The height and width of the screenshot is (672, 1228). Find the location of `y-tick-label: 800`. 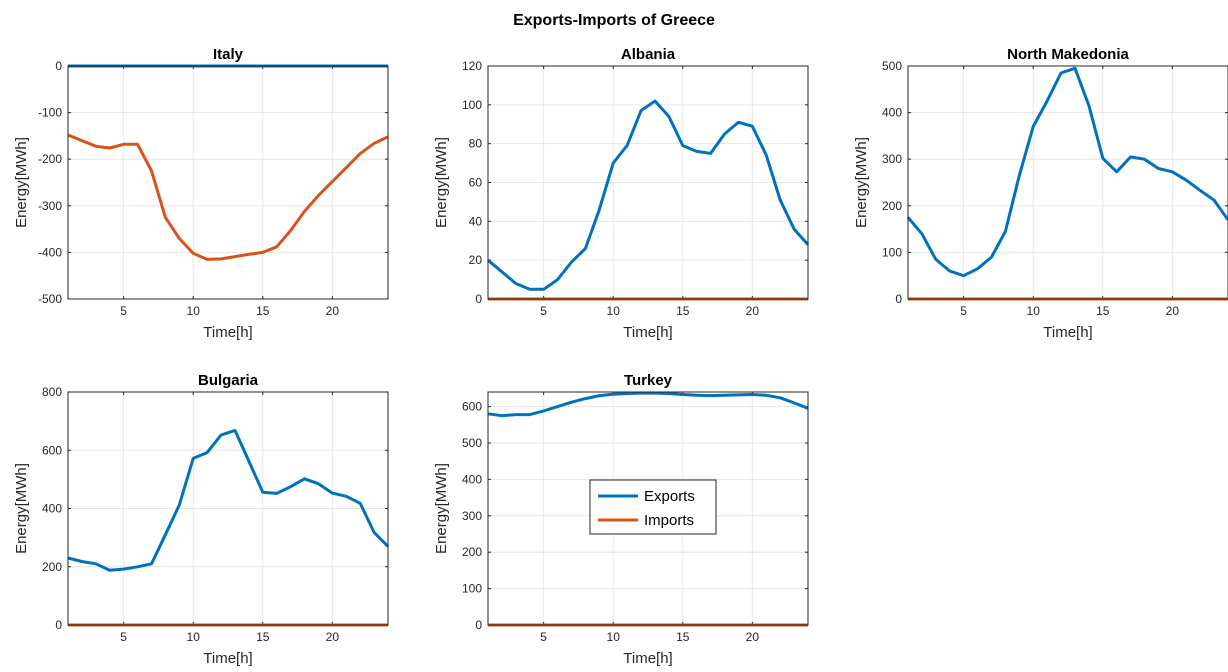

y-tick-label: 800 is located at coordinates (52, 392).